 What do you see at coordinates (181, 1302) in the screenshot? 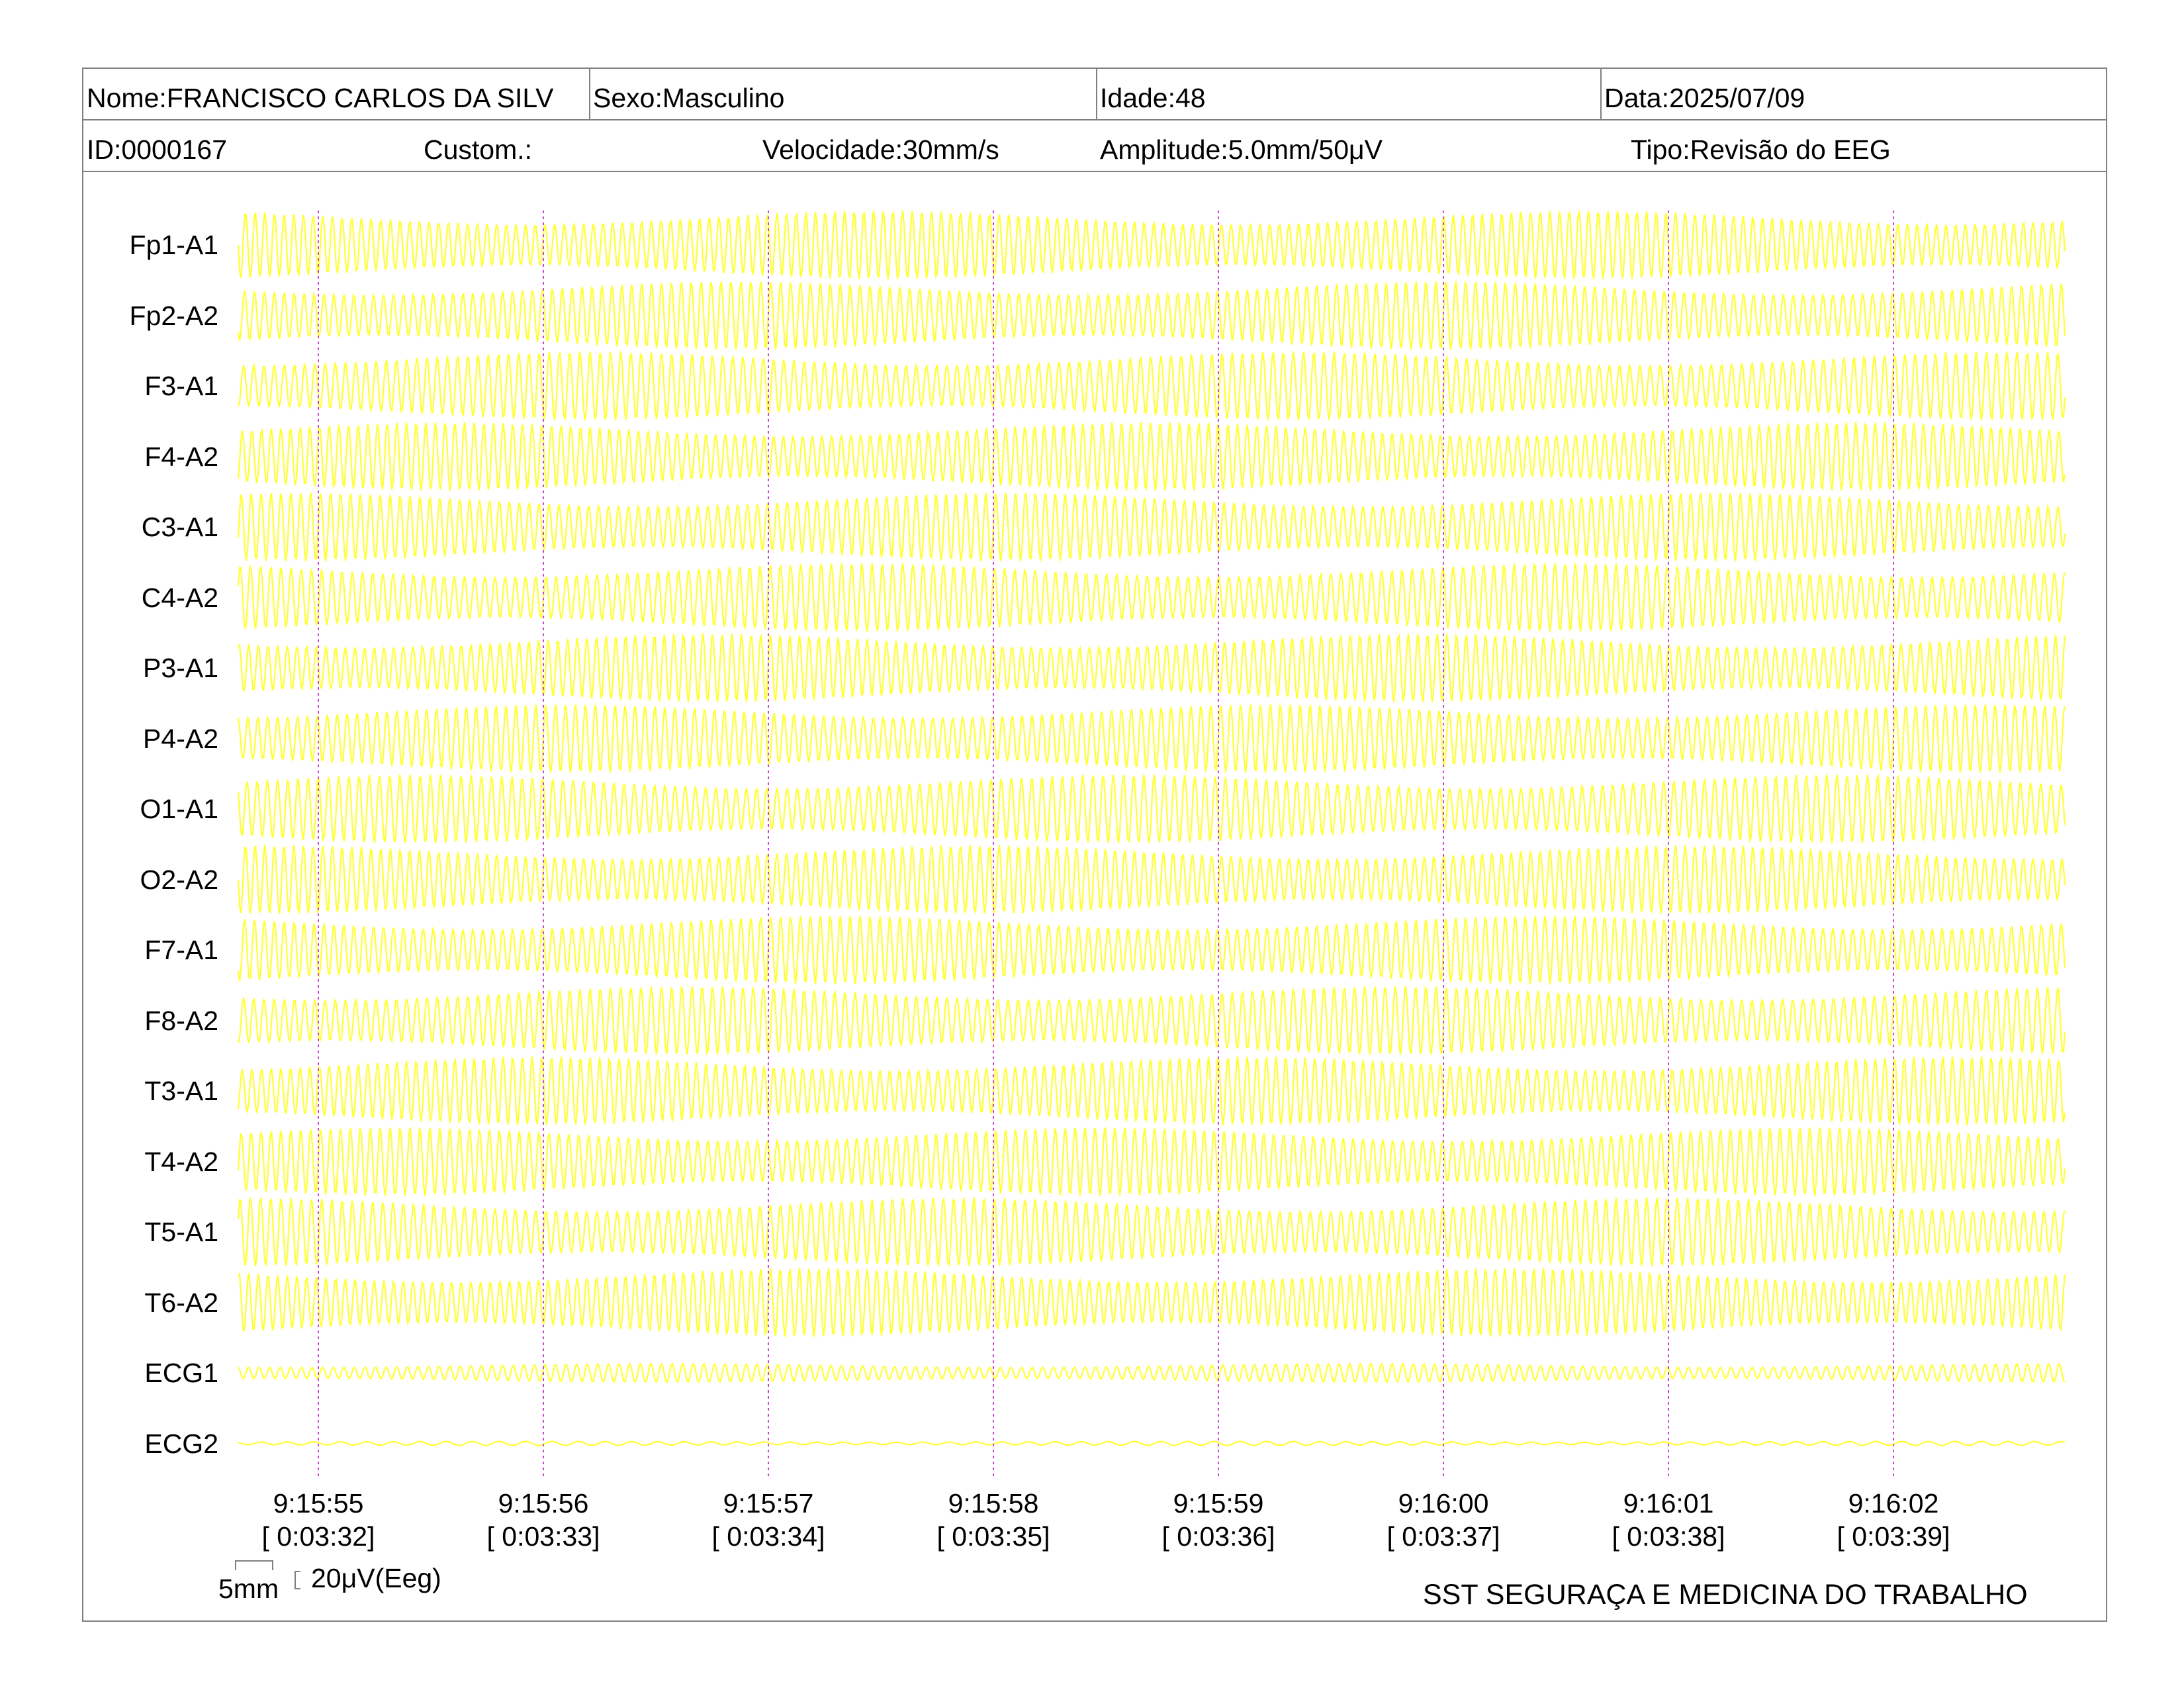
I see `channel-label-t6-a2: T6-A2` at bounding box center [181, 1302].